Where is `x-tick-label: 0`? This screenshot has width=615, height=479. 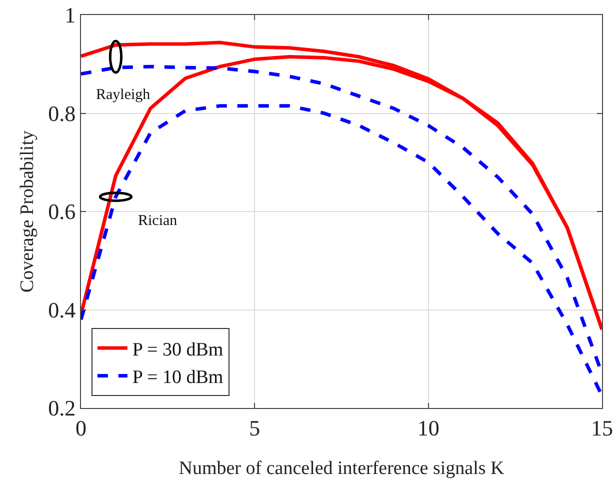
x-tick-label: 0 is located at coordinates (81, 427).